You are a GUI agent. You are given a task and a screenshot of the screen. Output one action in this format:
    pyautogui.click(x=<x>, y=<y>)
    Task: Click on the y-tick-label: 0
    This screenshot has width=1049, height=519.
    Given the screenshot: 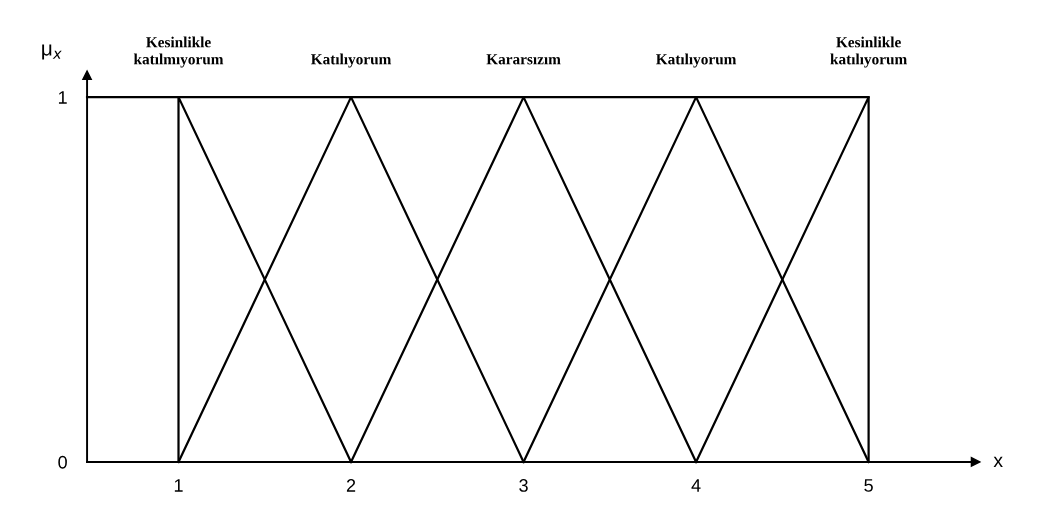 What is the action you would take?
    pyautogui.click(x=62, y=462)
    